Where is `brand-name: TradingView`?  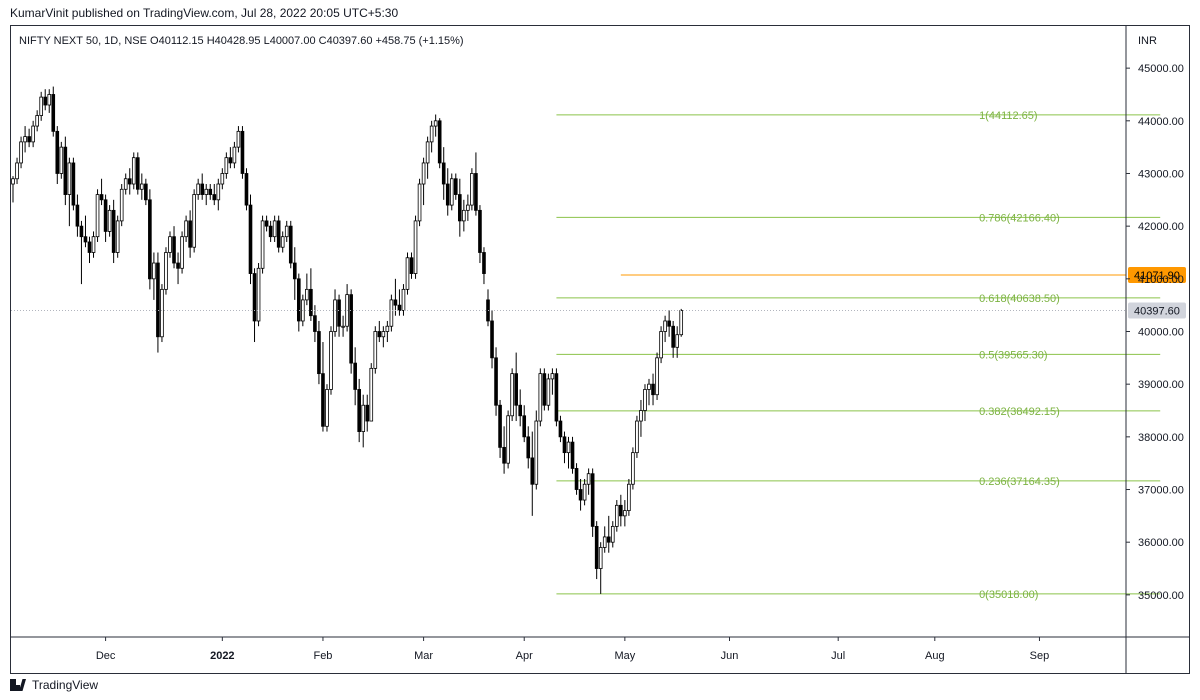
brand-name: TradingView is located at coordinates (65, 685).